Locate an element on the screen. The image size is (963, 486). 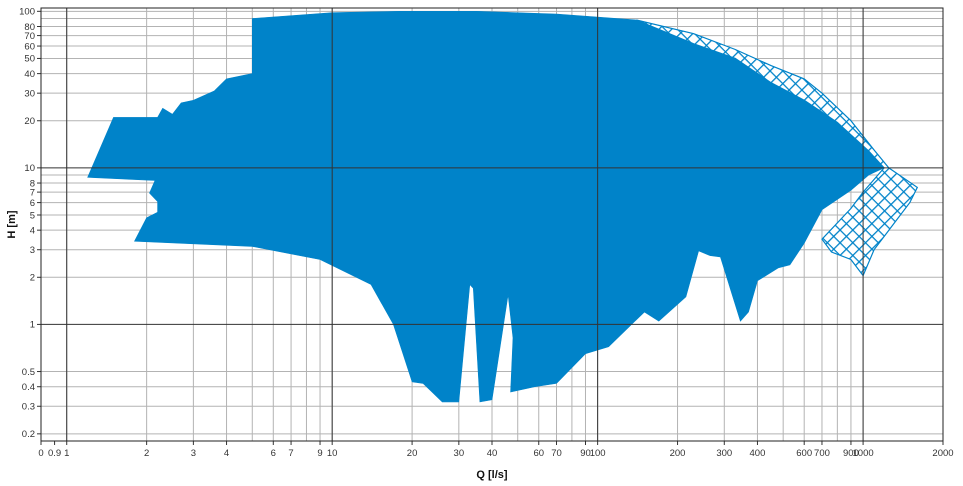
y-tick-label: 30 is located at coordinates (29, 93).